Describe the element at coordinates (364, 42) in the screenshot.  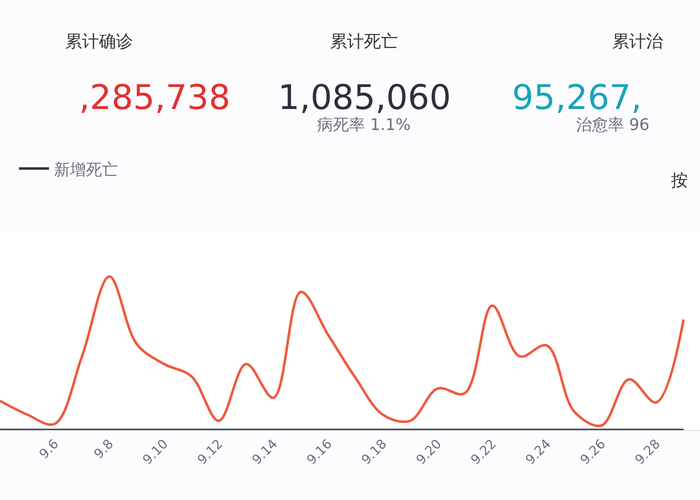
I see `text: 累计死亡` at that location.